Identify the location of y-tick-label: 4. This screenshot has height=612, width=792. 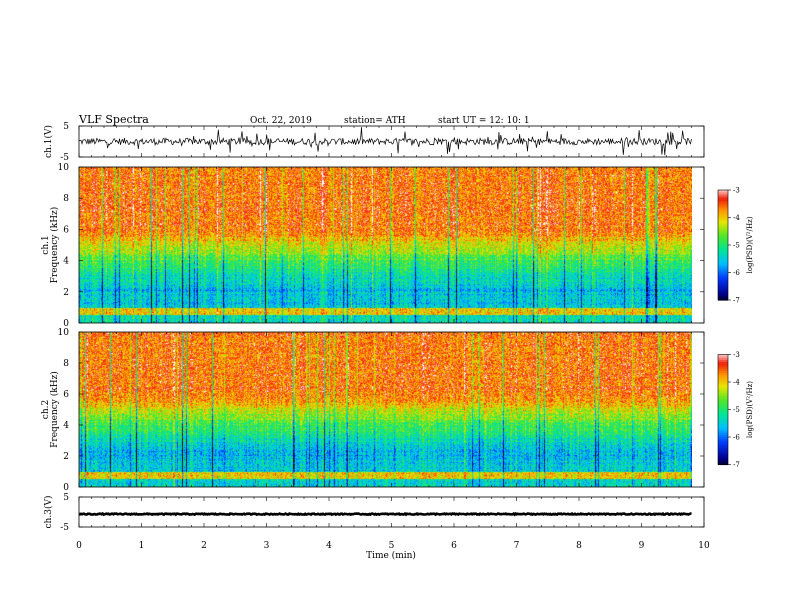
(66, 262).